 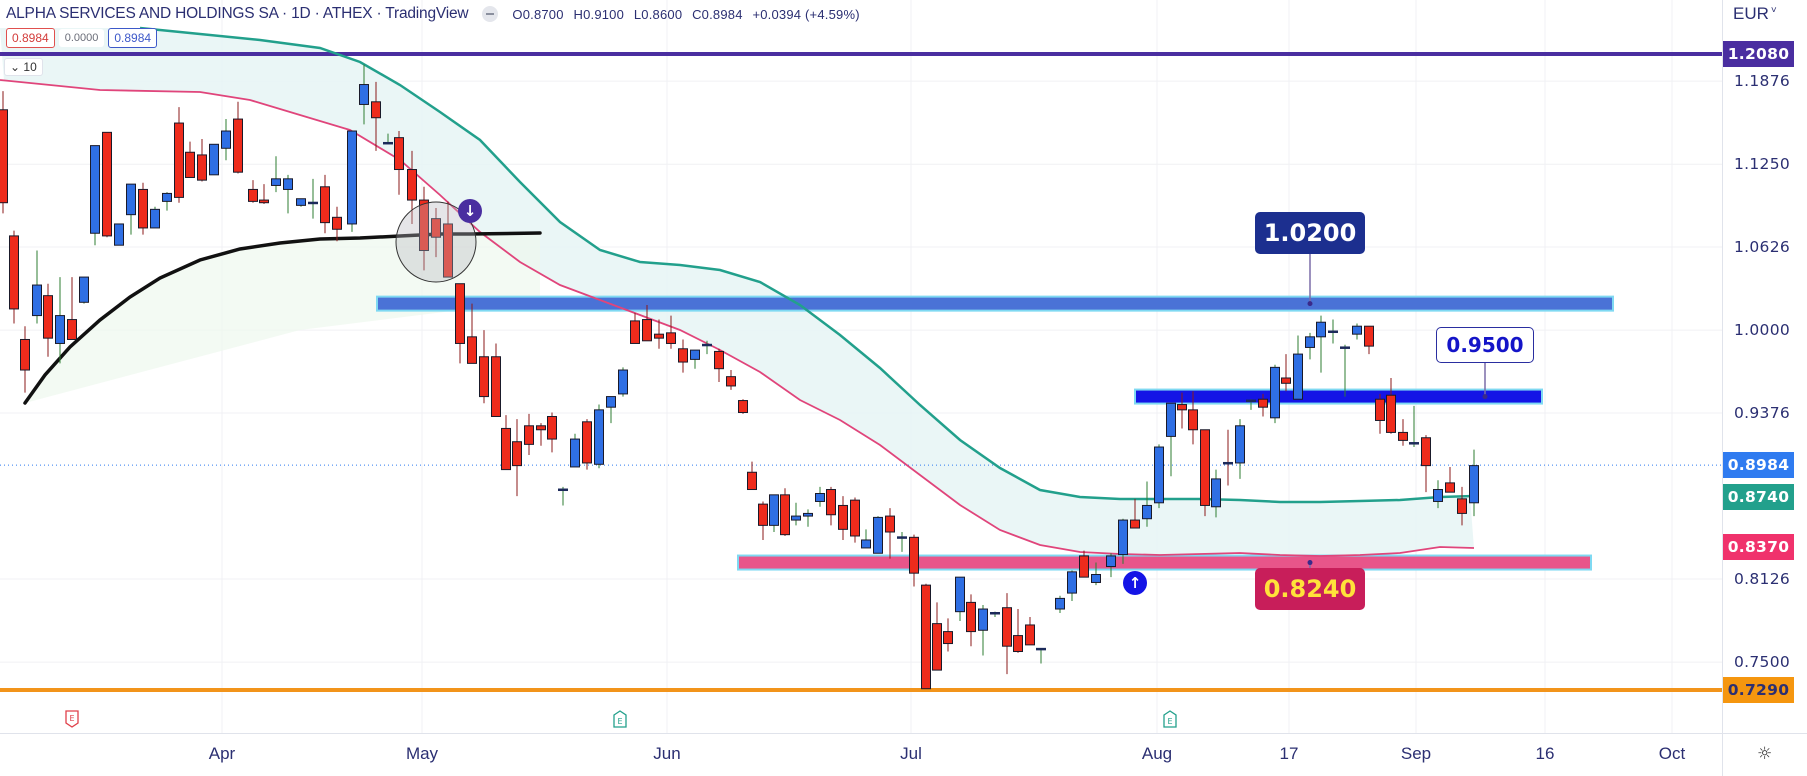 I want to click on settings-gear-icon: ☼, so click(x=1765, y=754).